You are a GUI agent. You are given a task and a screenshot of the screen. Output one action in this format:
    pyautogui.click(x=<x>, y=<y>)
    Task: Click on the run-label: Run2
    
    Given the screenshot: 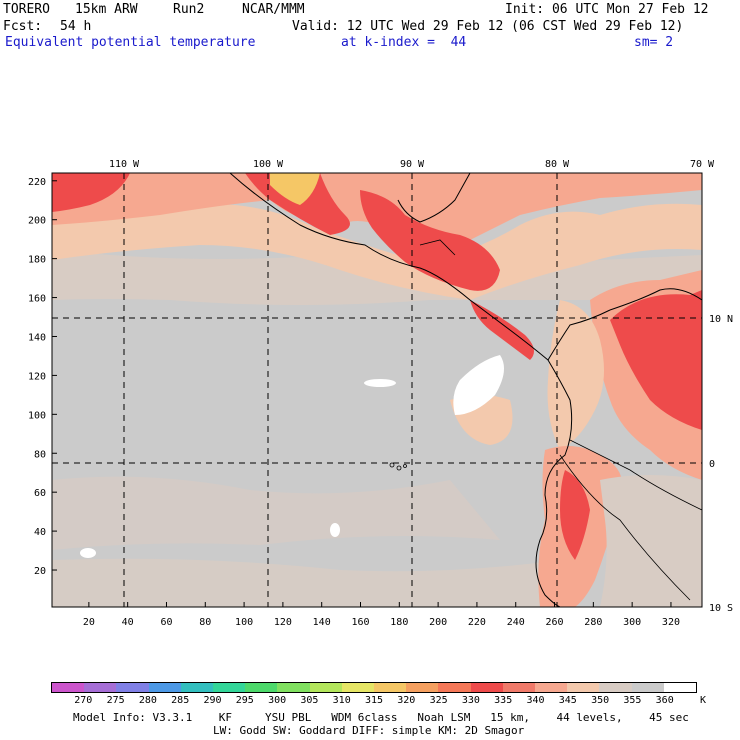 What is the action you would take?
    pyautogui.click(x=189, y=9)
    